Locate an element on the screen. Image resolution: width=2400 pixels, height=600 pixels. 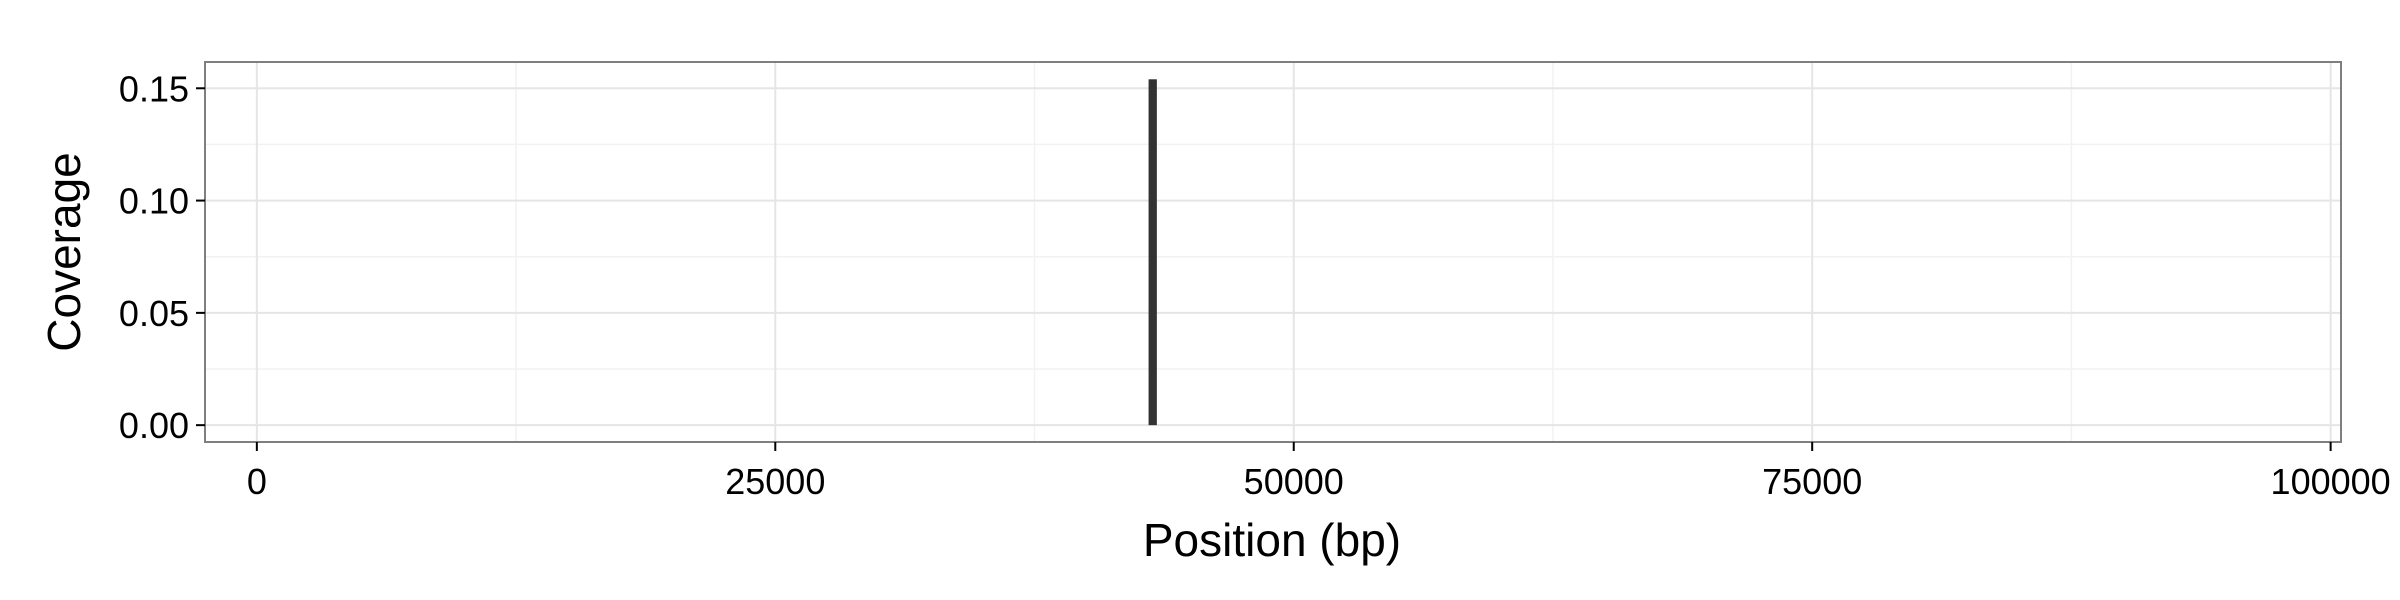
x-axis-title: Position (bp) is located at coordinates (1272, 540).